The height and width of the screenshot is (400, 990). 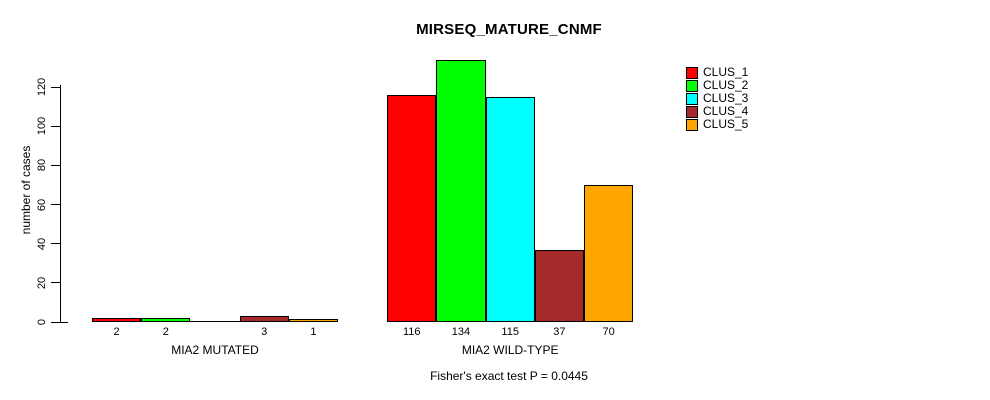 I want to click on legend: CLUS_1 CLUS_2 CLUS_3 CLUS_4 CLUS_5, so click(x=717, y=98).